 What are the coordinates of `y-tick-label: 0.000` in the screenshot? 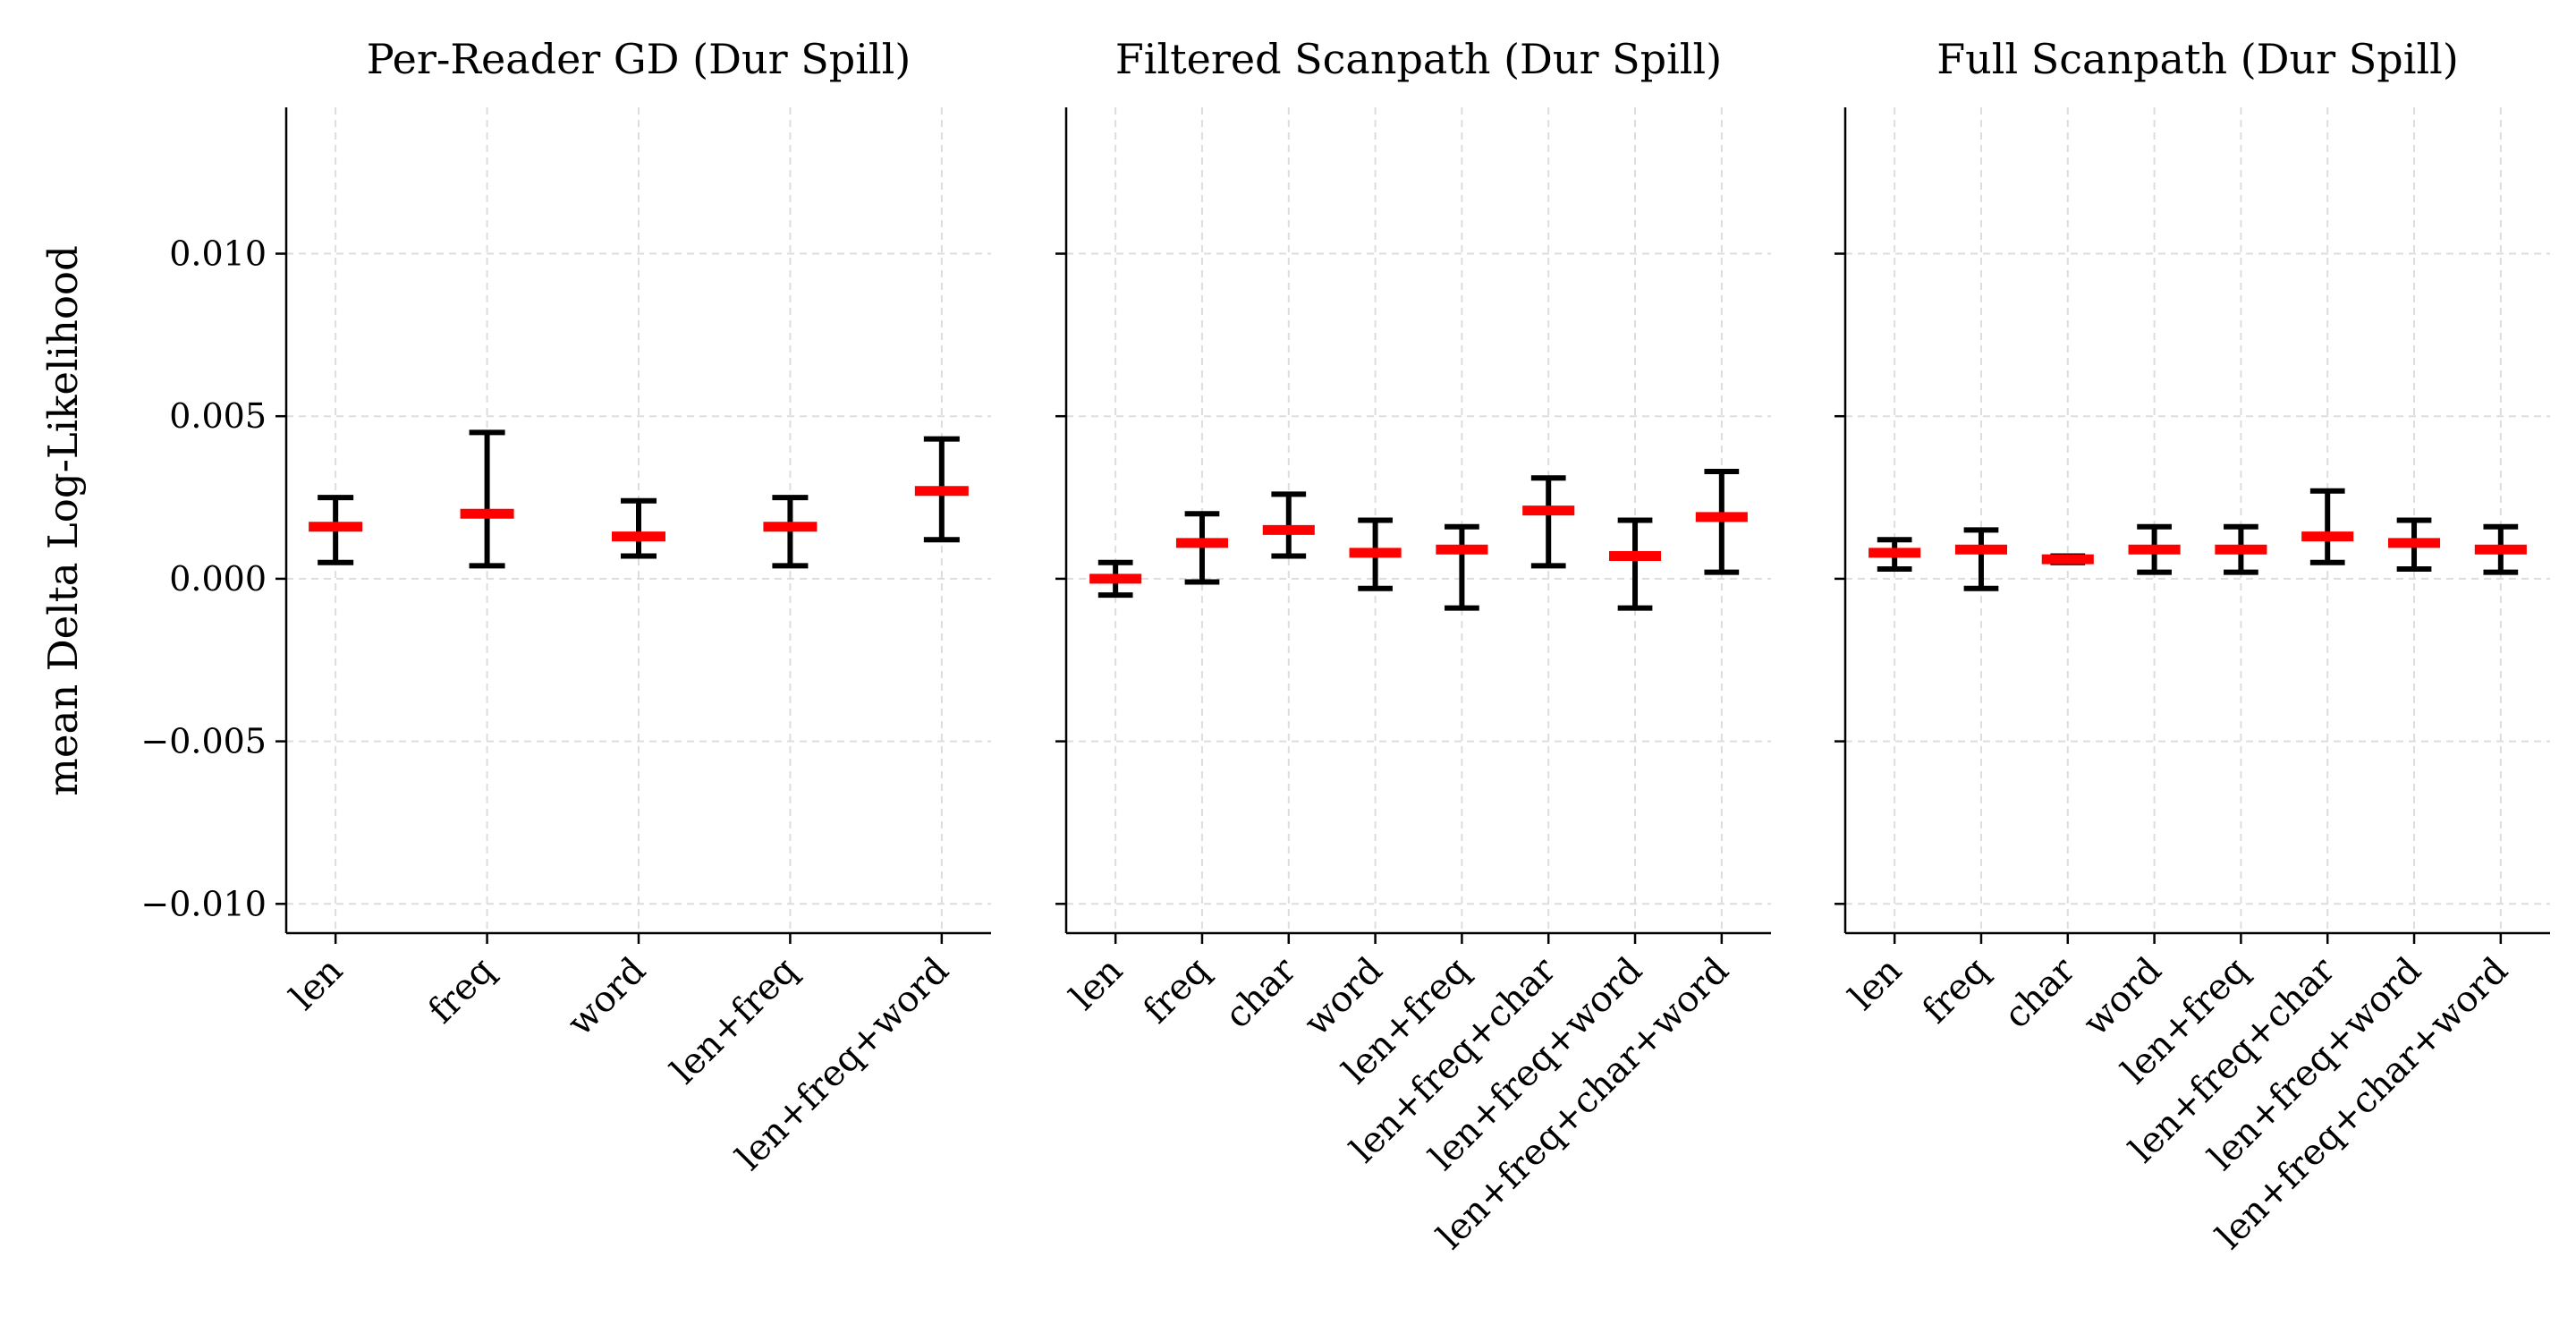 It's located at (218, 579).